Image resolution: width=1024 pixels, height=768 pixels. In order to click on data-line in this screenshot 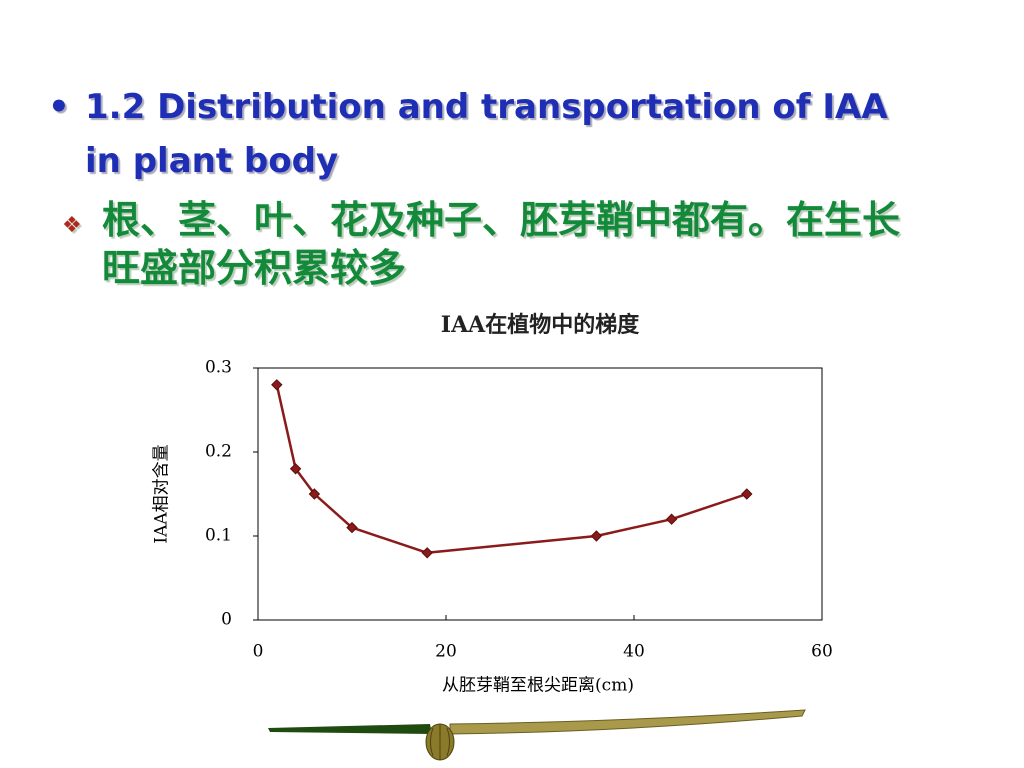, I will do `click(511, 469)`.